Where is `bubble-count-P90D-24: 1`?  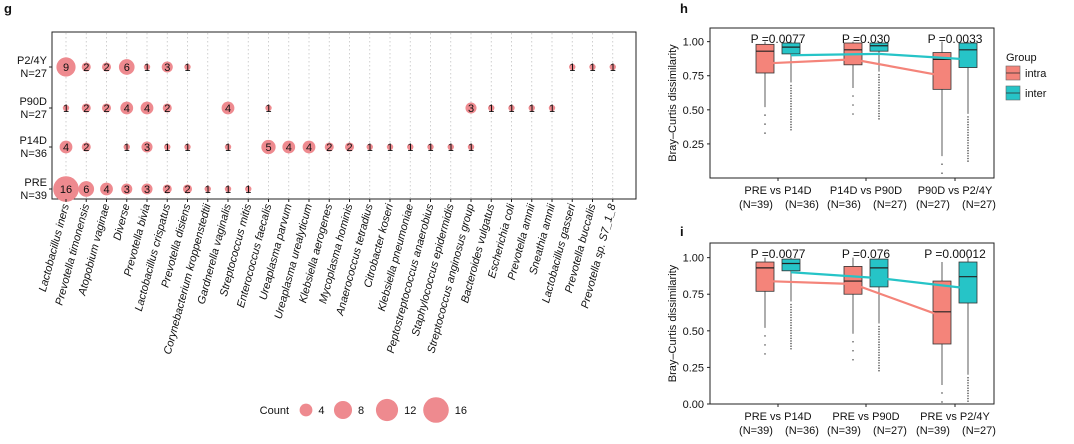
bubble-count-P90D-24: 1 is located at coordinates (552, 109).